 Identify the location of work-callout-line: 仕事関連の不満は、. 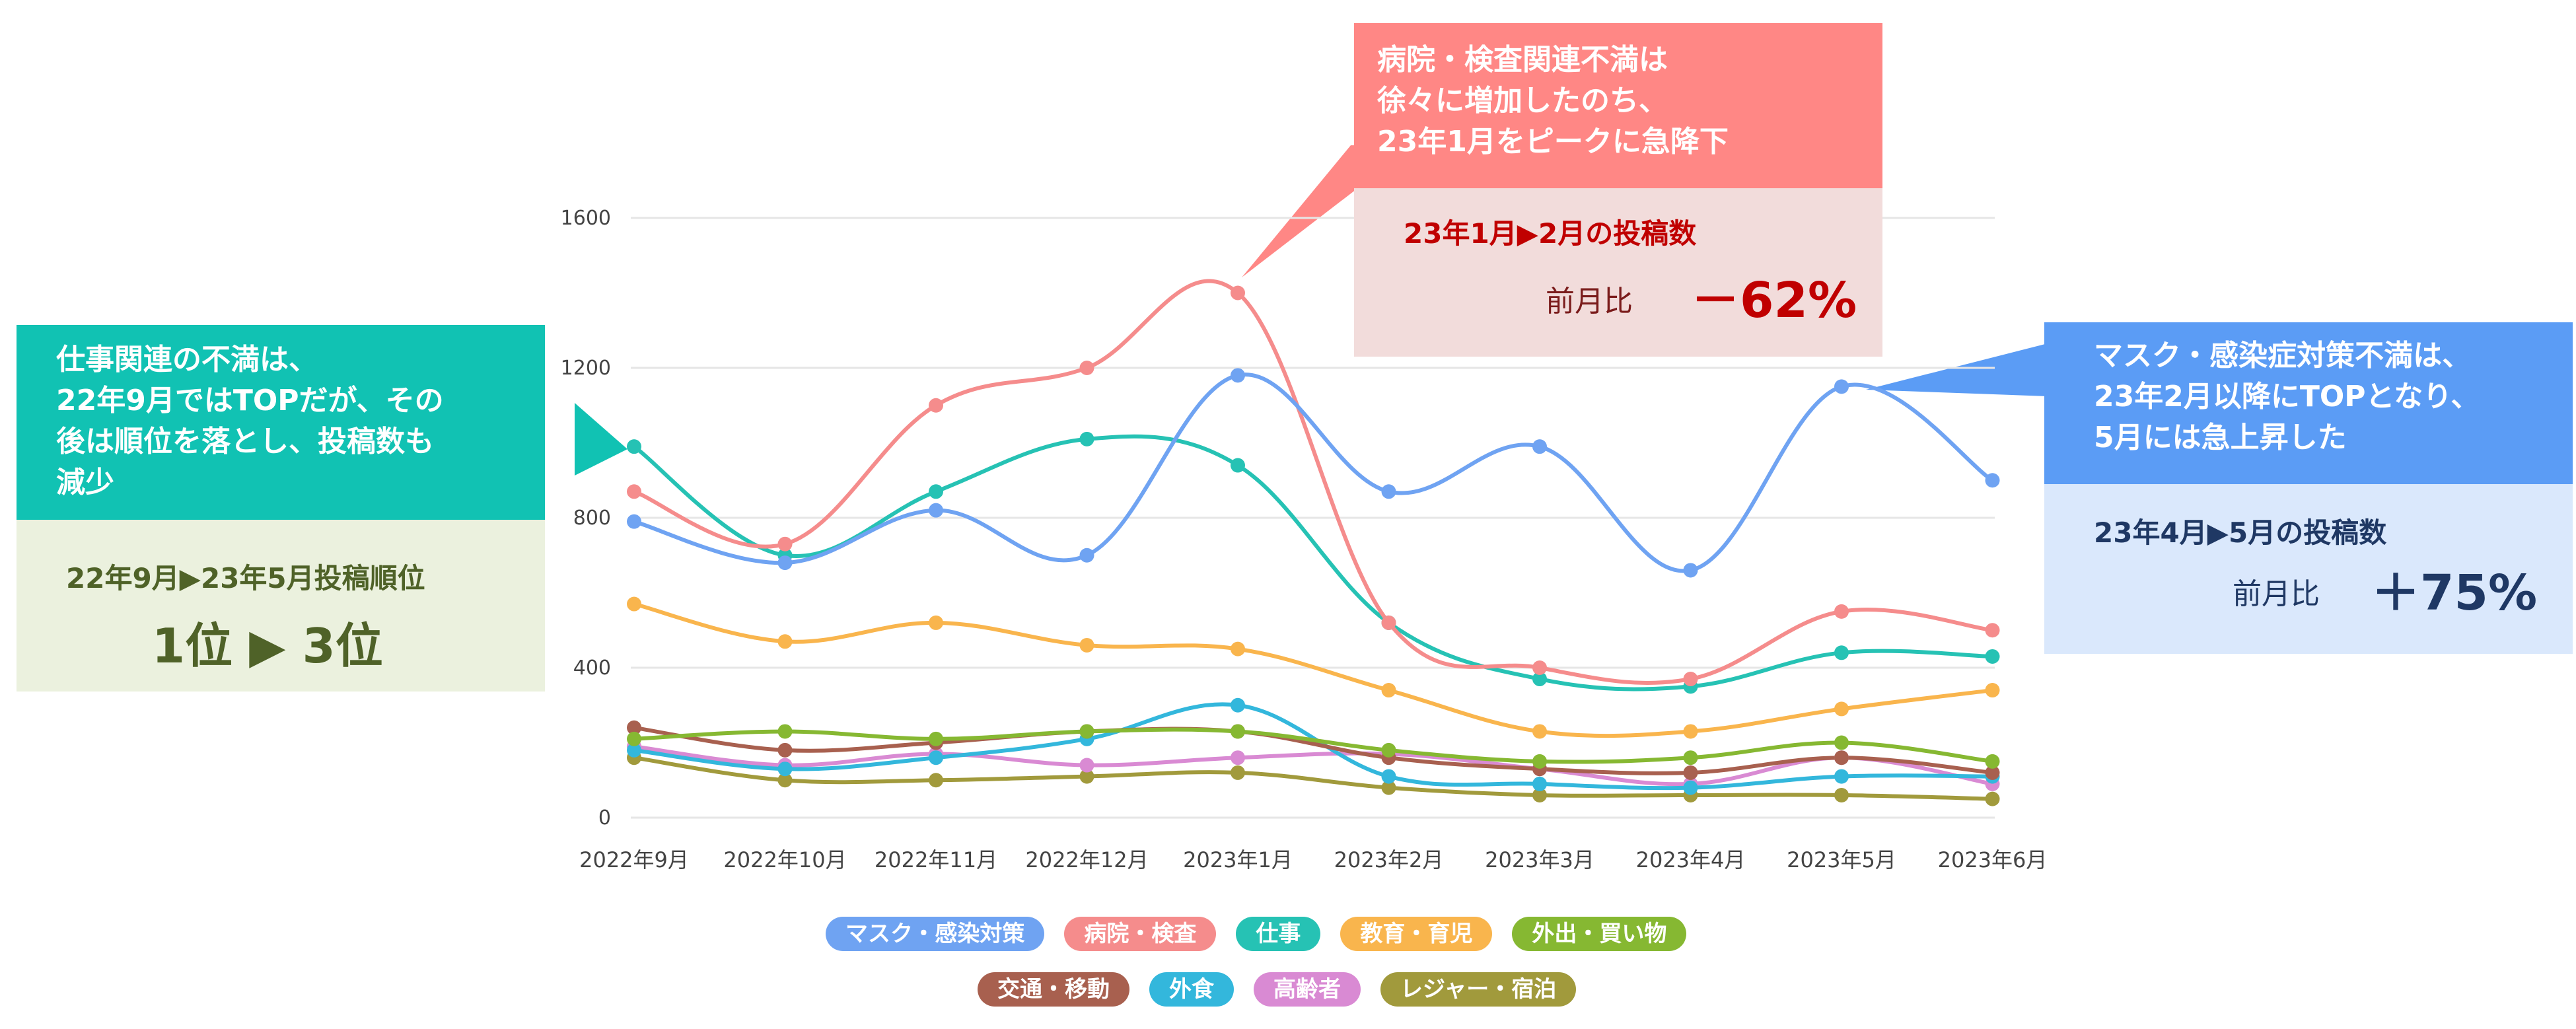
(187, 359).